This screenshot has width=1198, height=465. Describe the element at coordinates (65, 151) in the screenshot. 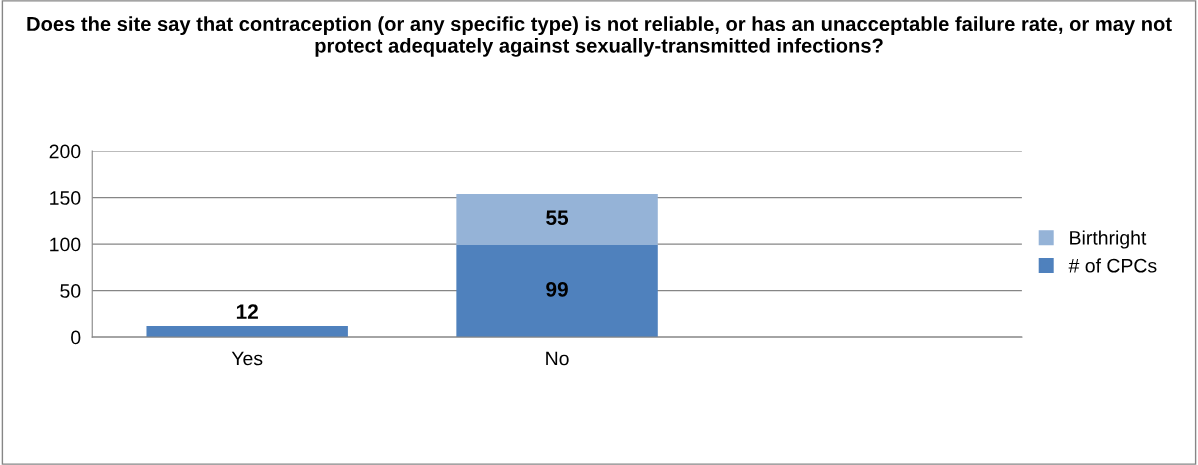

I see `y-tick-label: 200` at that location.